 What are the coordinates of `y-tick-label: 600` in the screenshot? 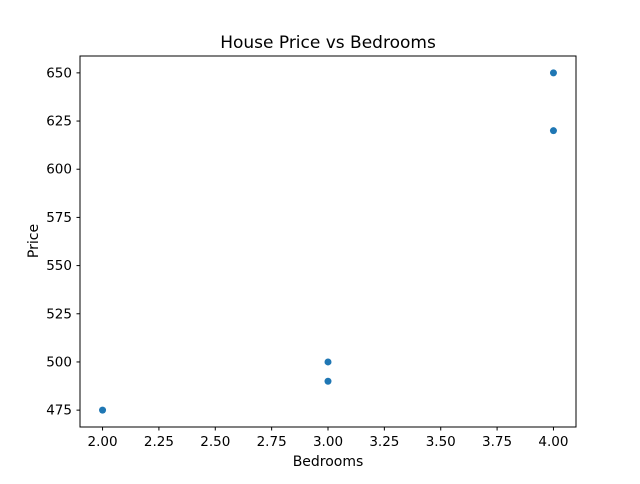 It's located at (59, 170).